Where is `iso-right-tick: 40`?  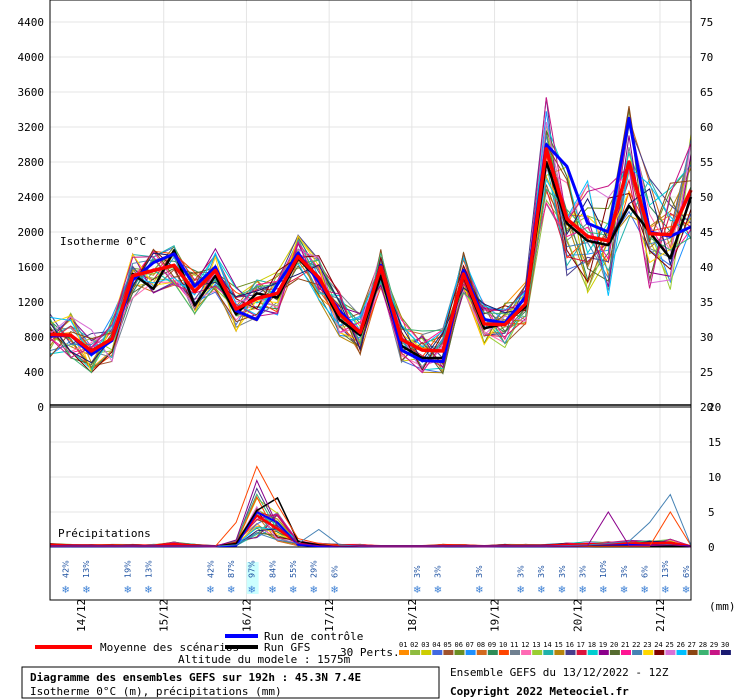 iso-right-tick: 40 is located at coordinates (706, 267).